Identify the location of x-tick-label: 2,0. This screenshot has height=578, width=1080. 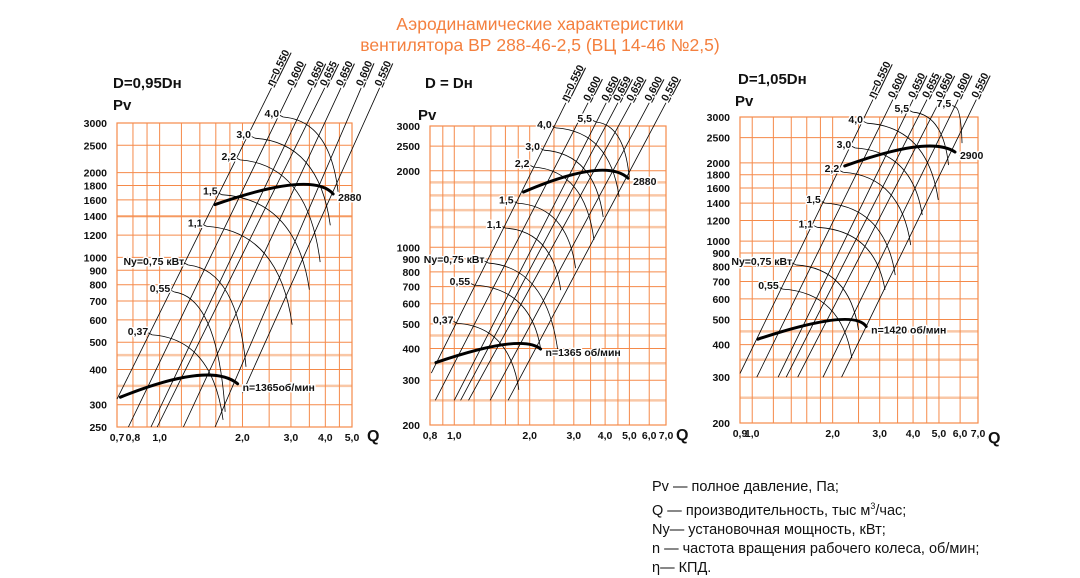
(832, 434).